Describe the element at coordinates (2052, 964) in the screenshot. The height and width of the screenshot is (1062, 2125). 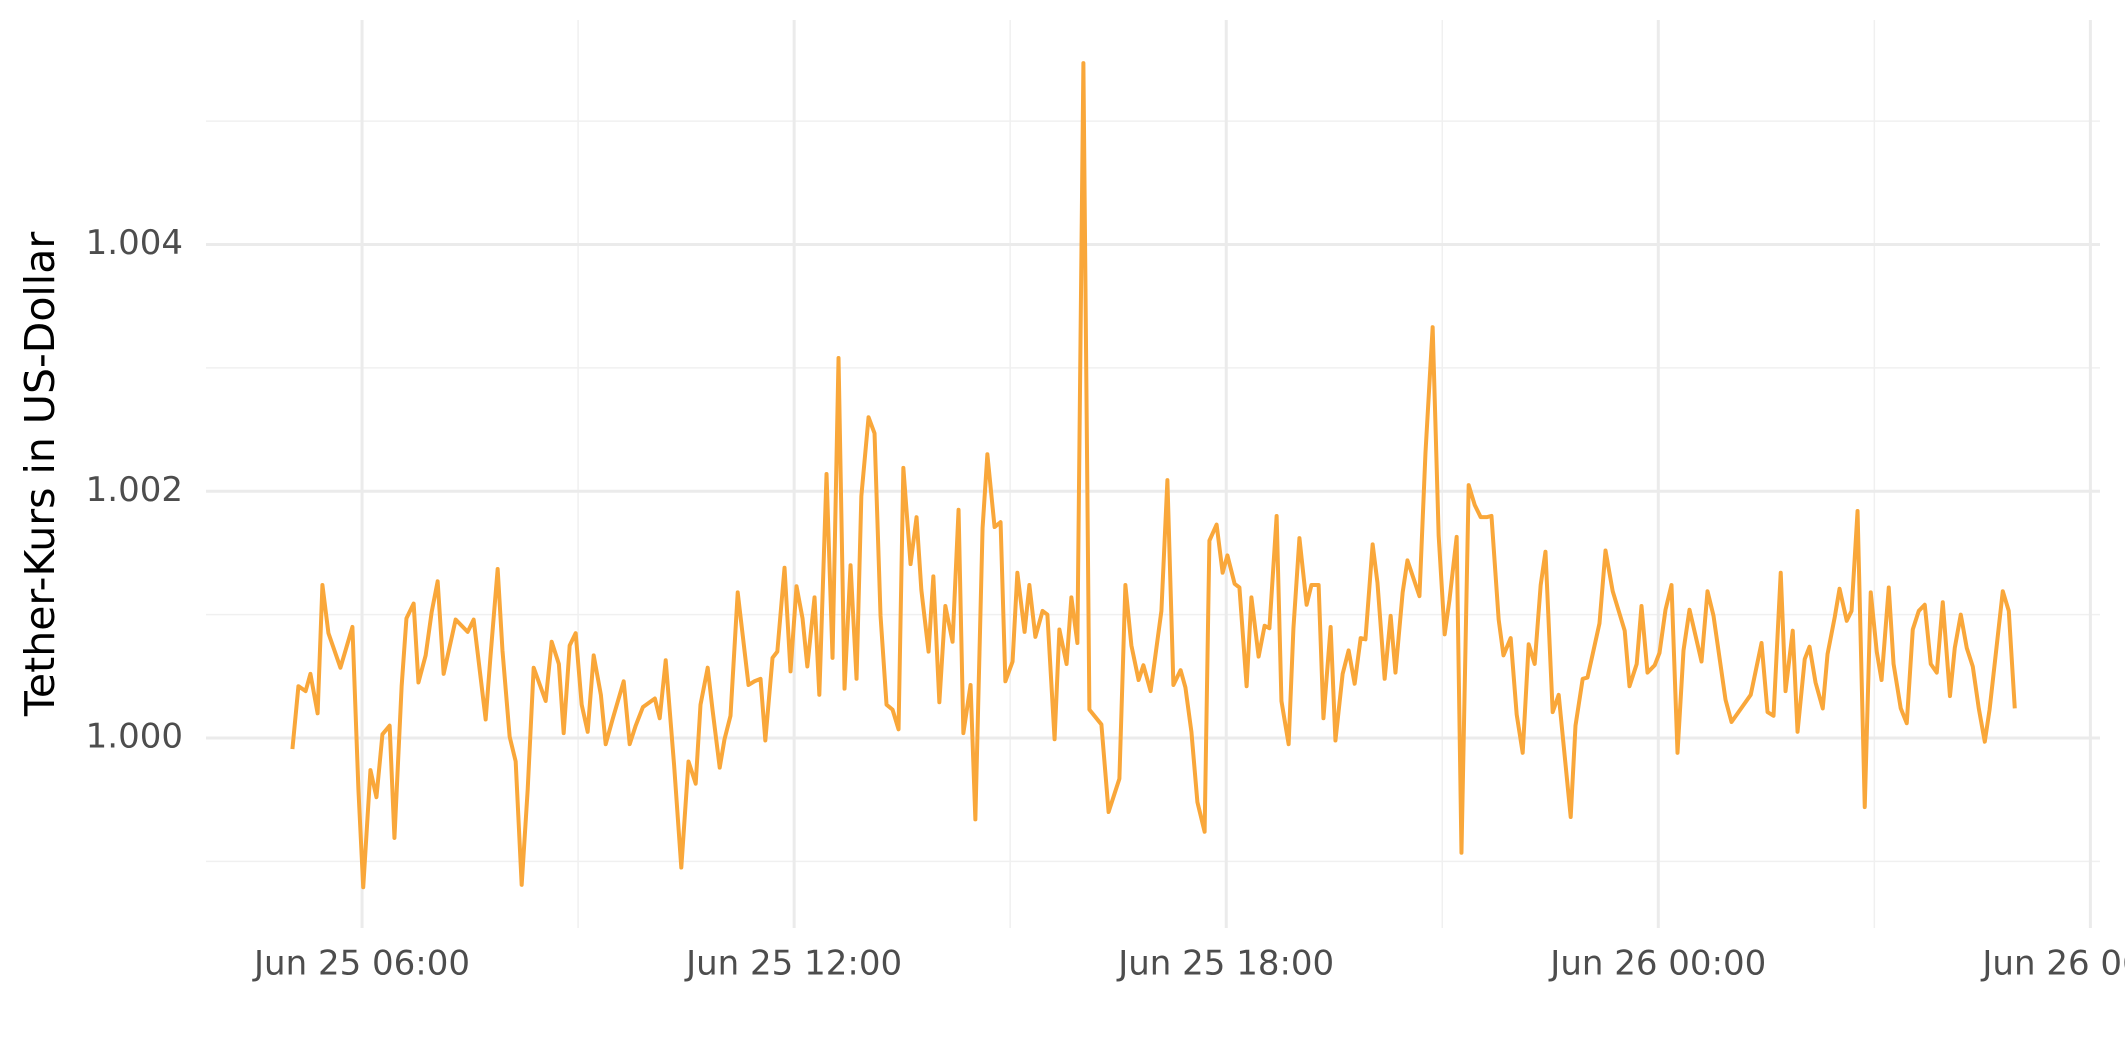
I see `x-tick-label: Jun 26 06:00` at that location.